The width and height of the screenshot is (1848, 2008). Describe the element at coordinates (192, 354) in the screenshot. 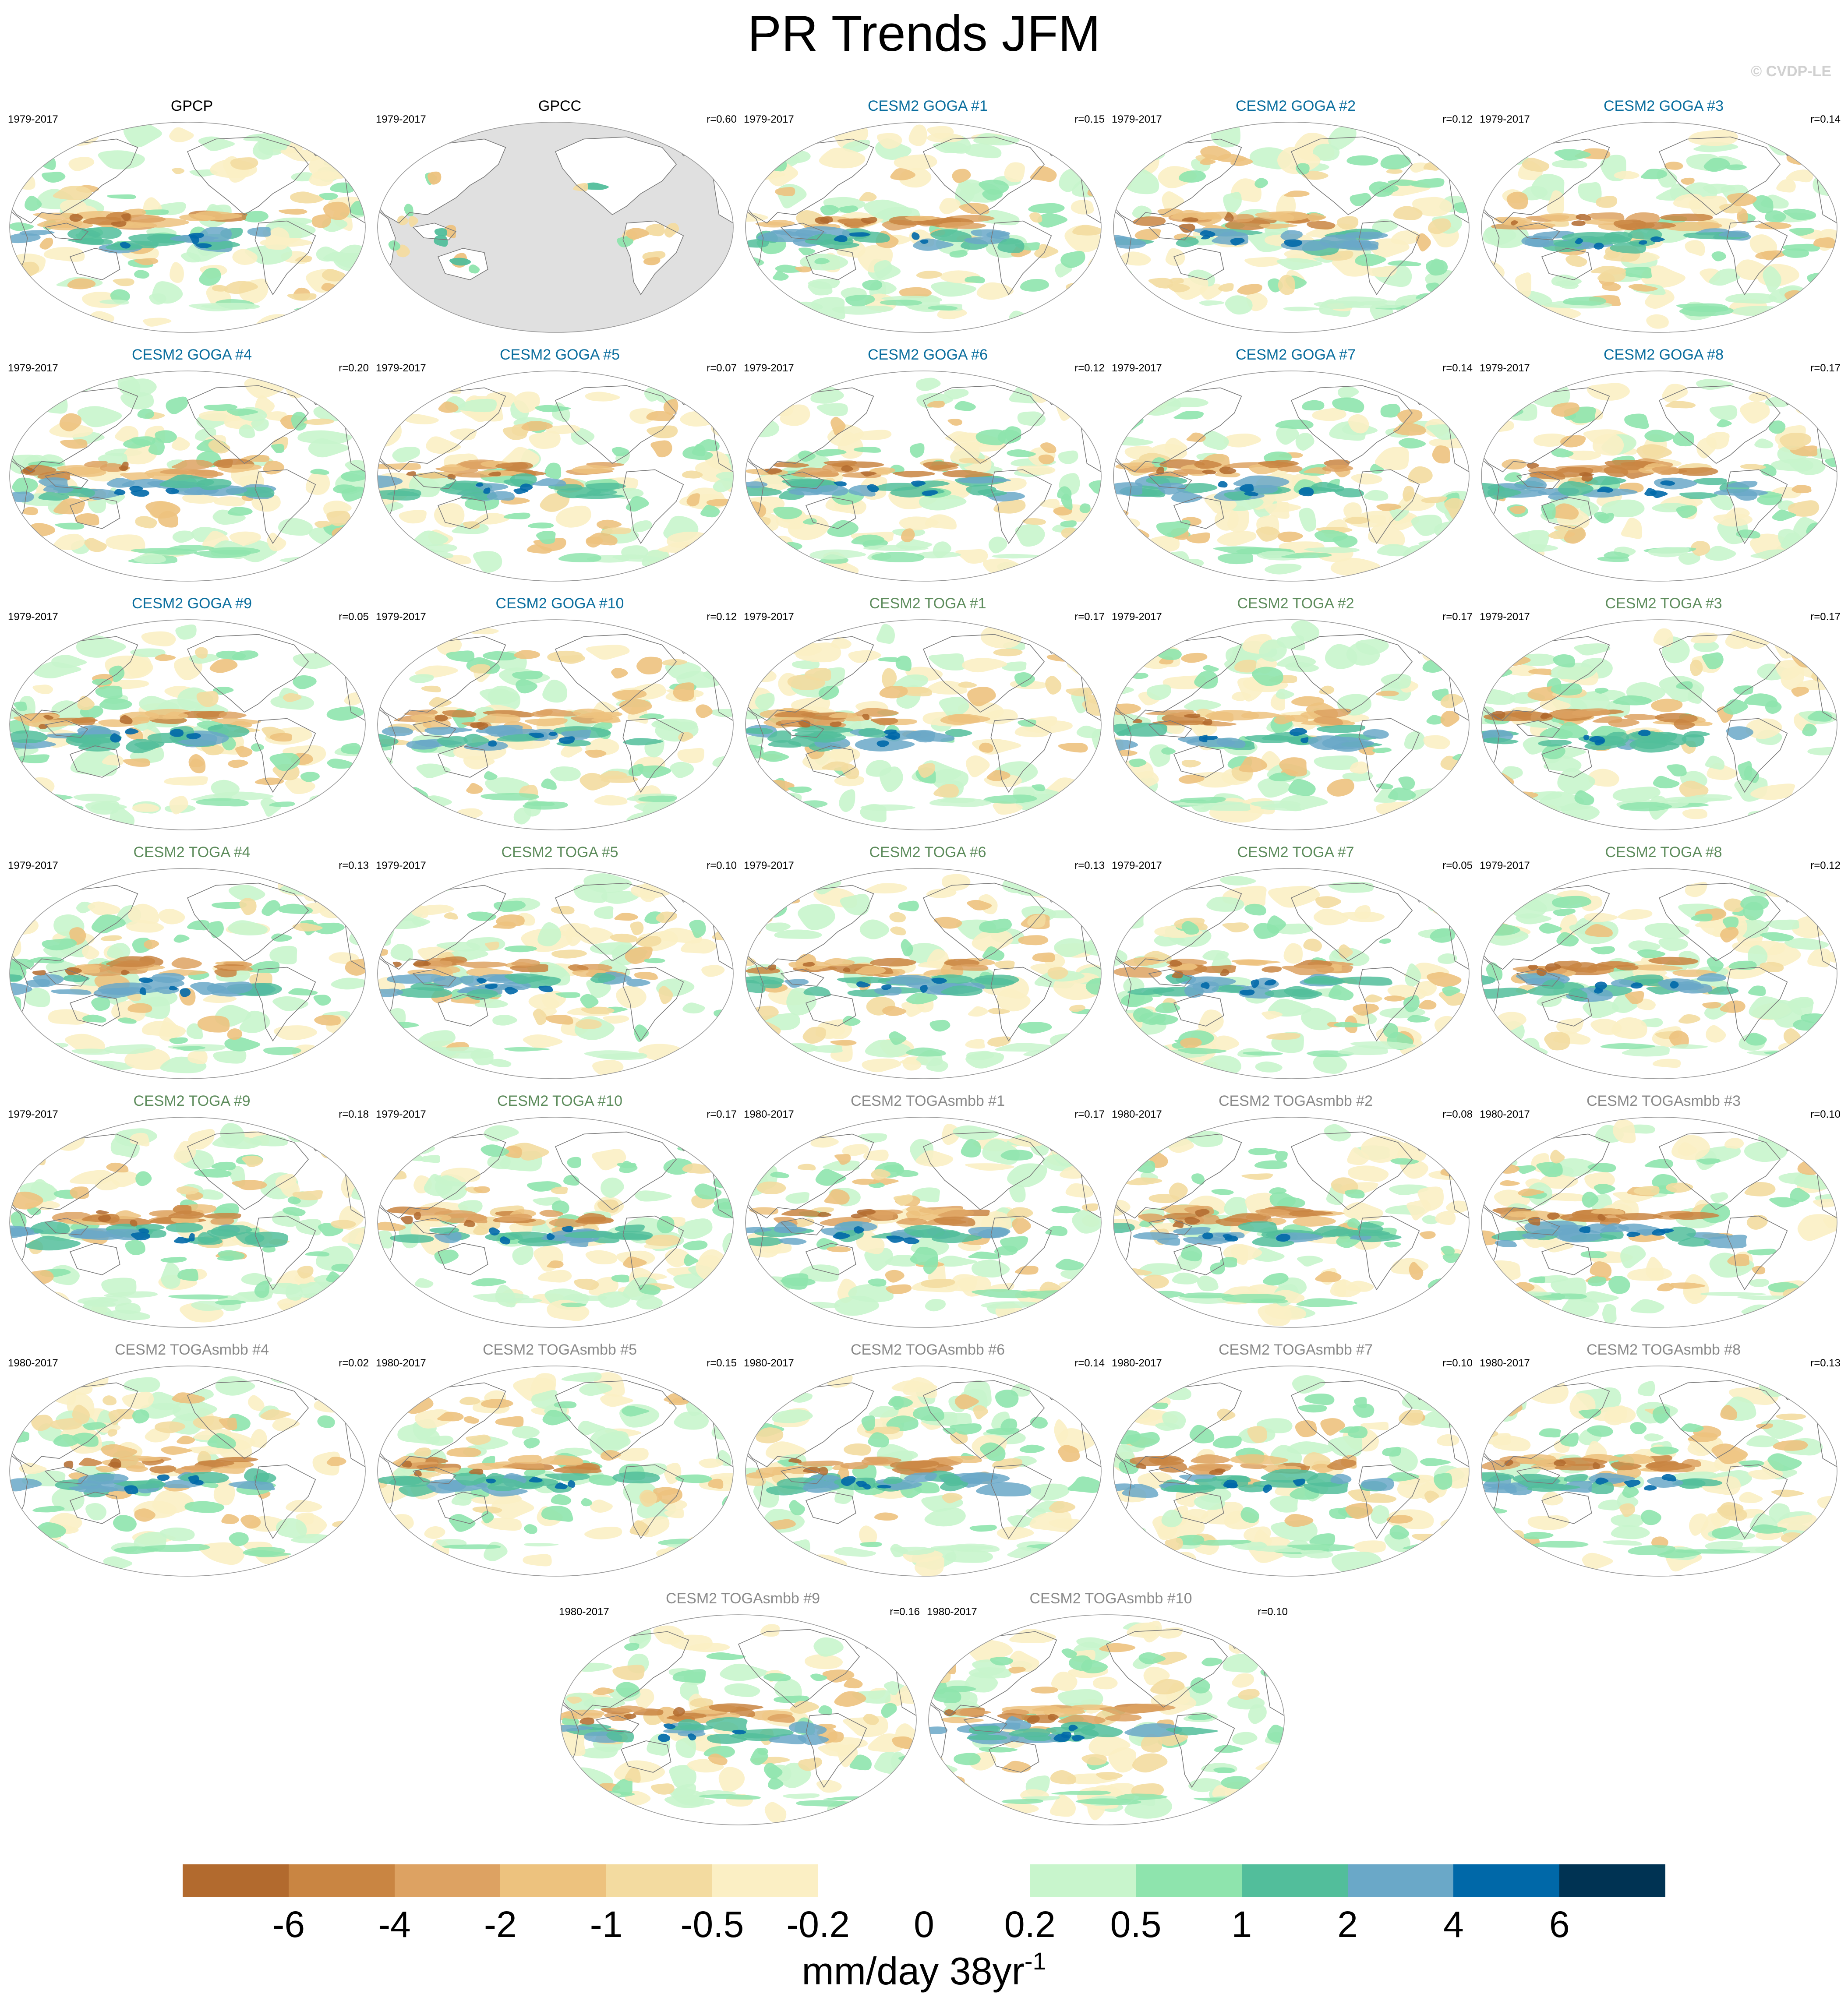

I see `panel-title: CESM2 GOGA #4` at that location.